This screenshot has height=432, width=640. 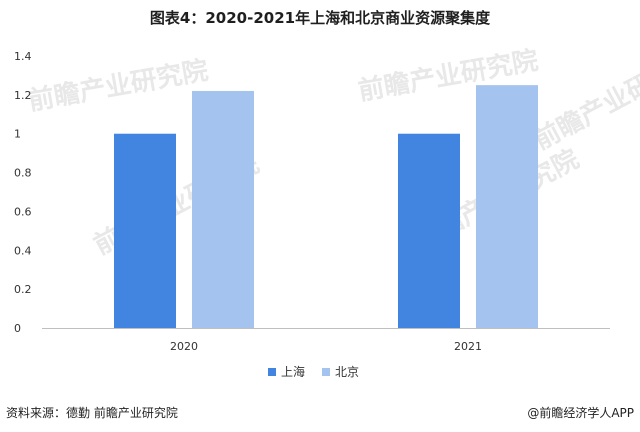 What do you see at coordinates (184, 346) in the screenshot?
I see `x-tick-label: 2020` at bounding box center [184, 346].